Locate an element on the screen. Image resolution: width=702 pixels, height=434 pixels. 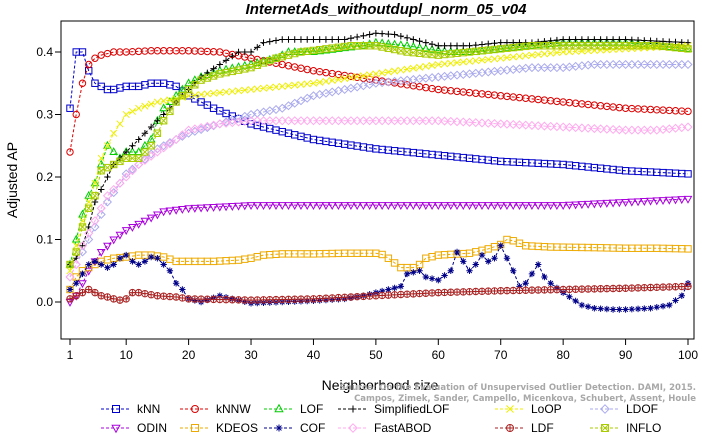
legend-item-lof: LOF is located at coordinates (293, 409).